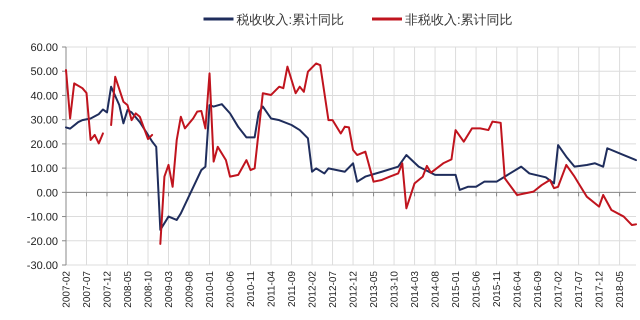 The width and height of the screenshot is (640, 320). Describe the element at coordinates (580, 289) in the screenshot. I see `x-tick-label: 2017-07` at that location.